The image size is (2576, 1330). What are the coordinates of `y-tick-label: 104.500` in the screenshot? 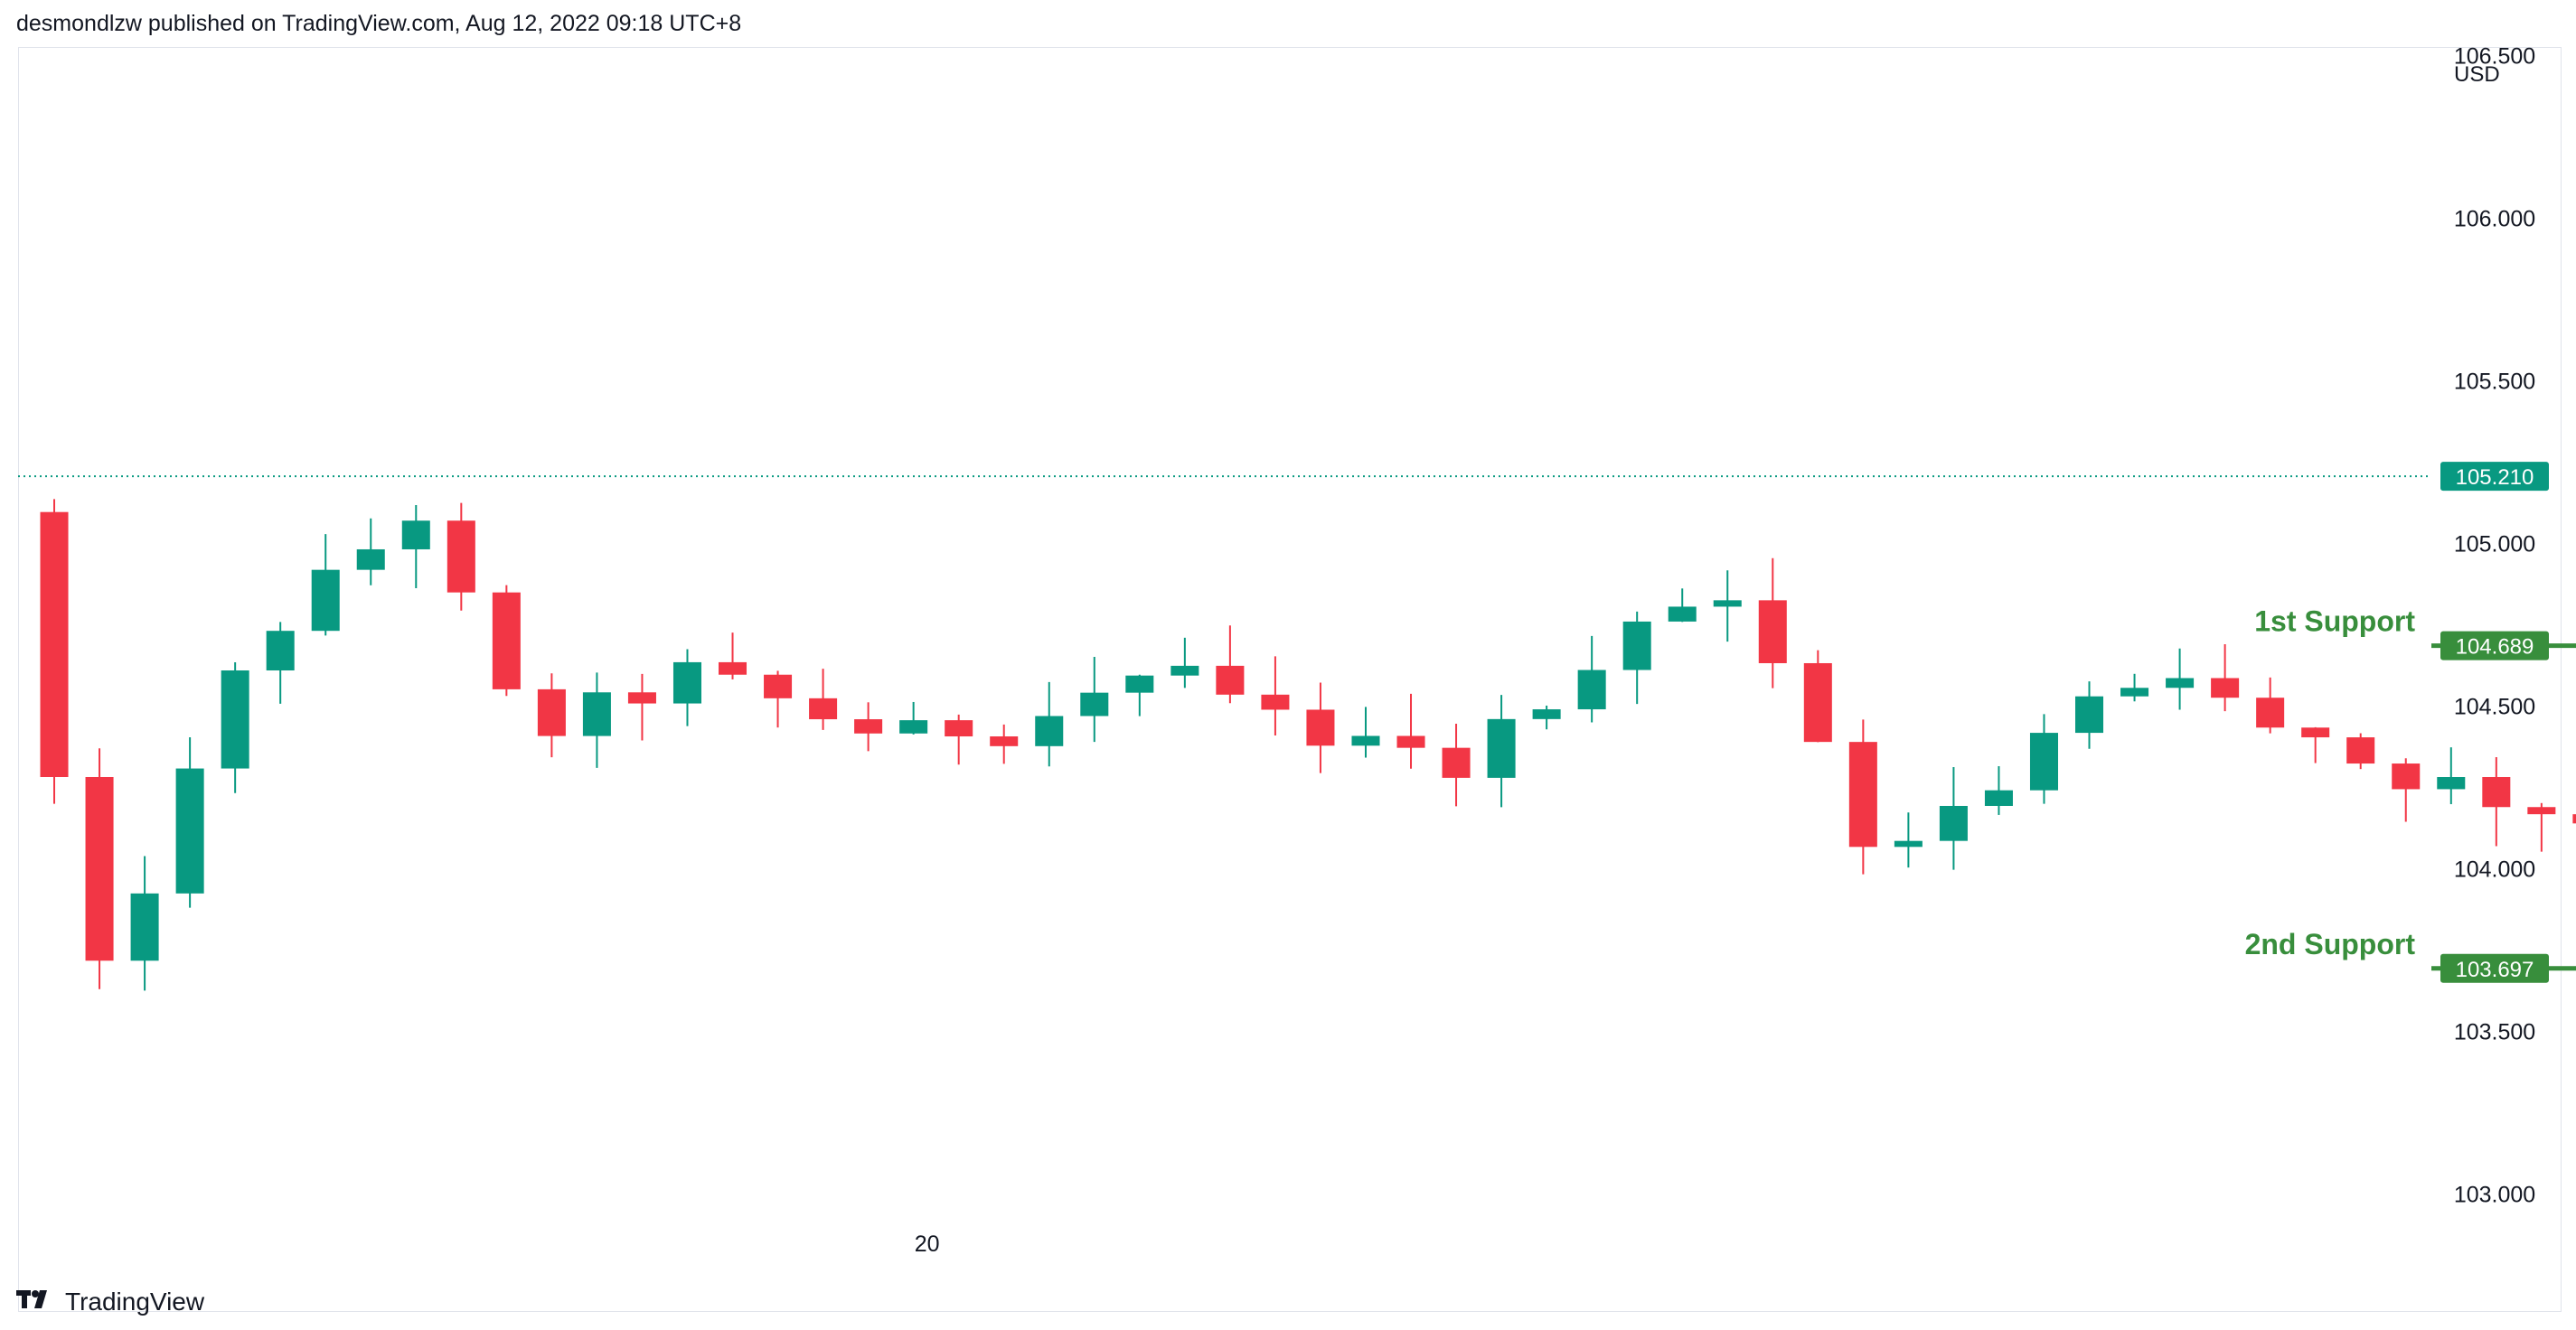 It's located at (2494, 707).